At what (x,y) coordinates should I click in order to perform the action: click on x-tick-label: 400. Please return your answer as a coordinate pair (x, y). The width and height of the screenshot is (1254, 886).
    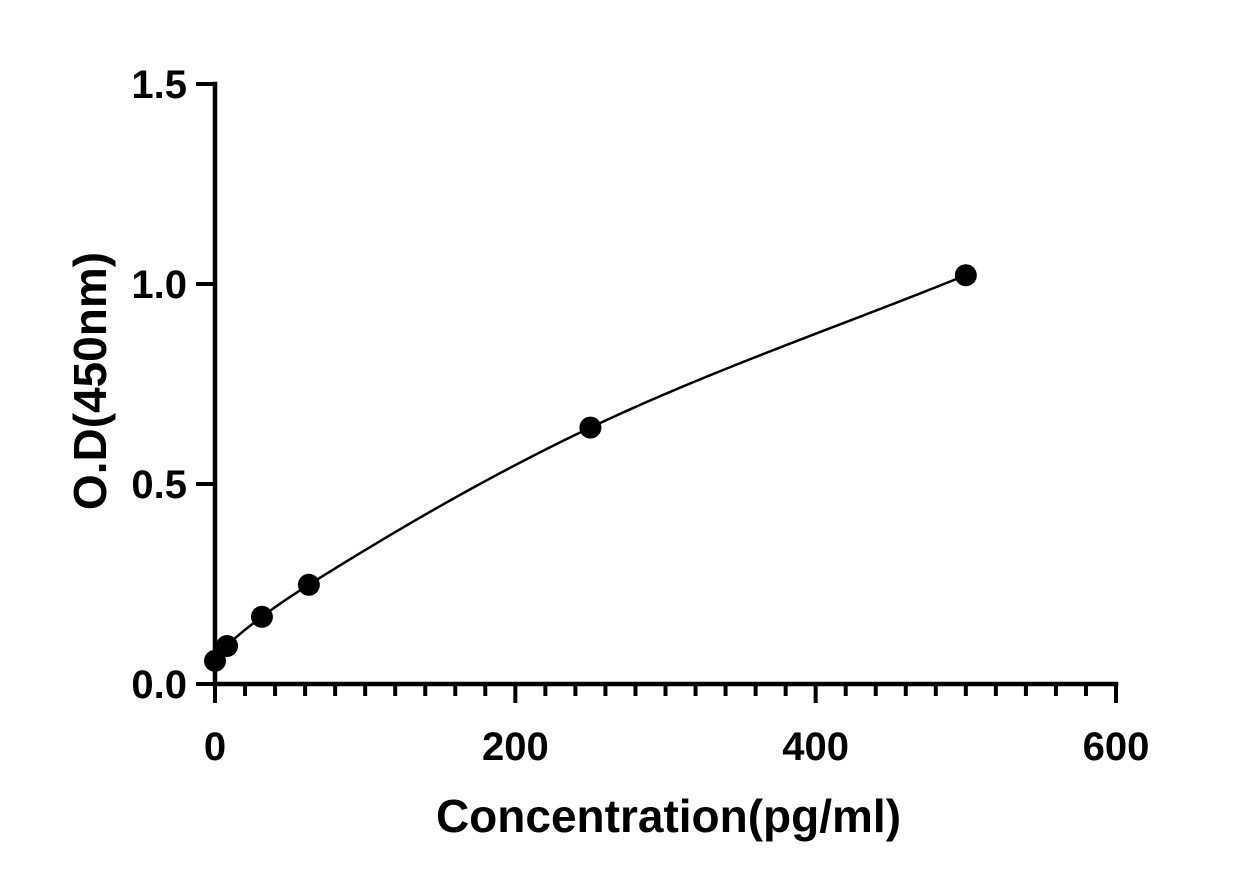
    Looking at the image, I should click on (815, 747).